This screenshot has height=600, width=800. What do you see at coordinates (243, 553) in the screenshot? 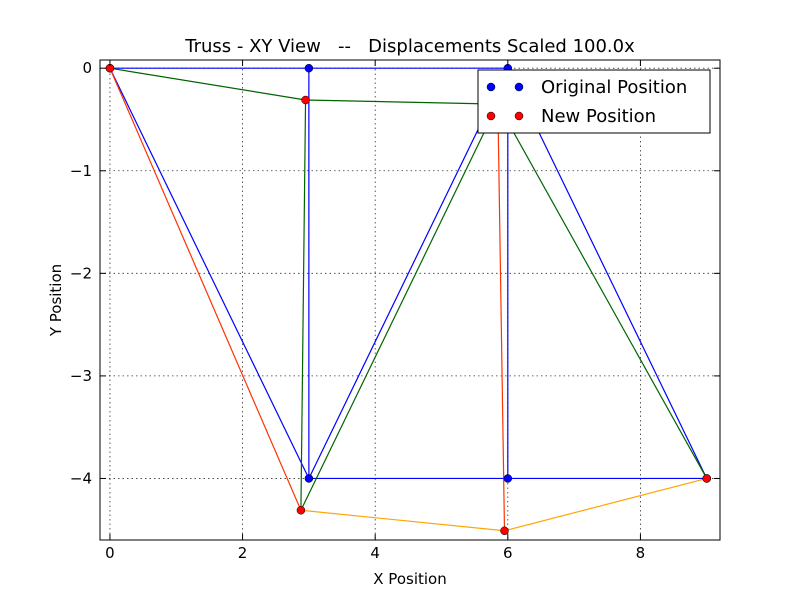
I see `x-tick-label: 2` at bounding box center [243, 553].